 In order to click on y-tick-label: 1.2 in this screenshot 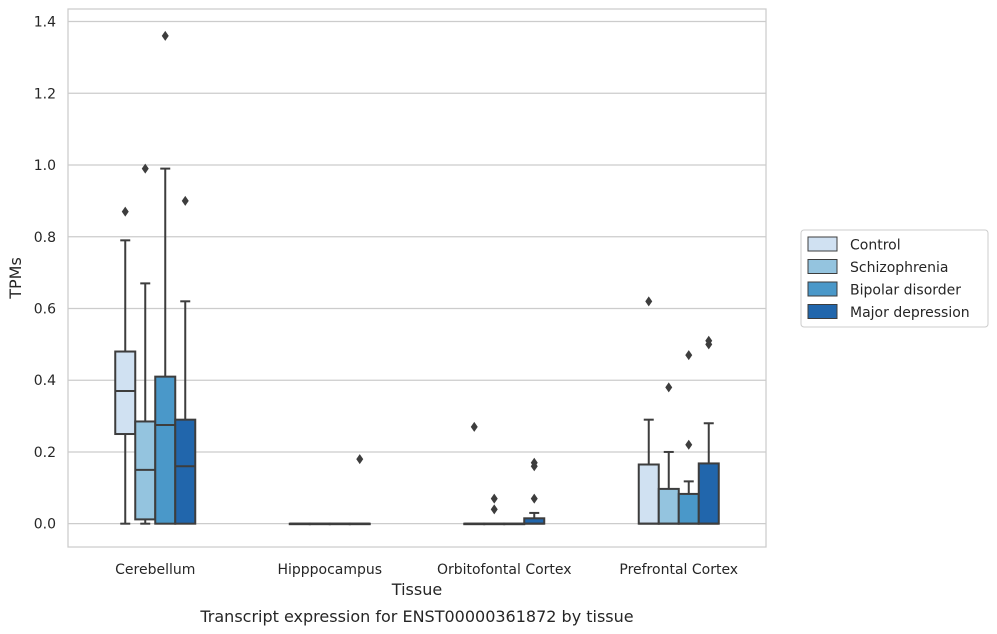, I will do `click(45, 94)`.